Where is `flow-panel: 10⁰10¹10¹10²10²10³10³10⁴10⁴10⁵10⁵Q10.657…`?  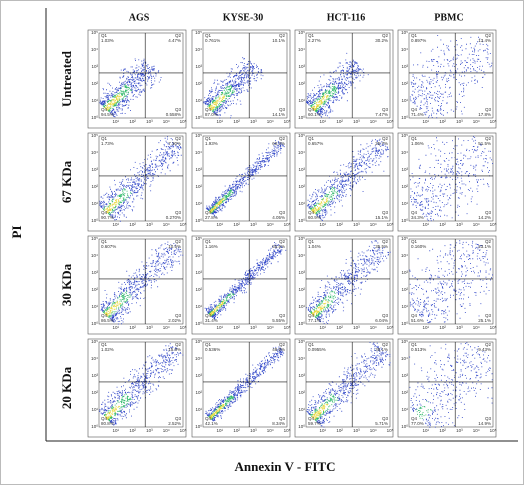 flow-panel: 10⁰10¹10¹10²10²10³10³10⁴10⁴10⁵10⁵Q10.657… is located at coordinates (344, 182).